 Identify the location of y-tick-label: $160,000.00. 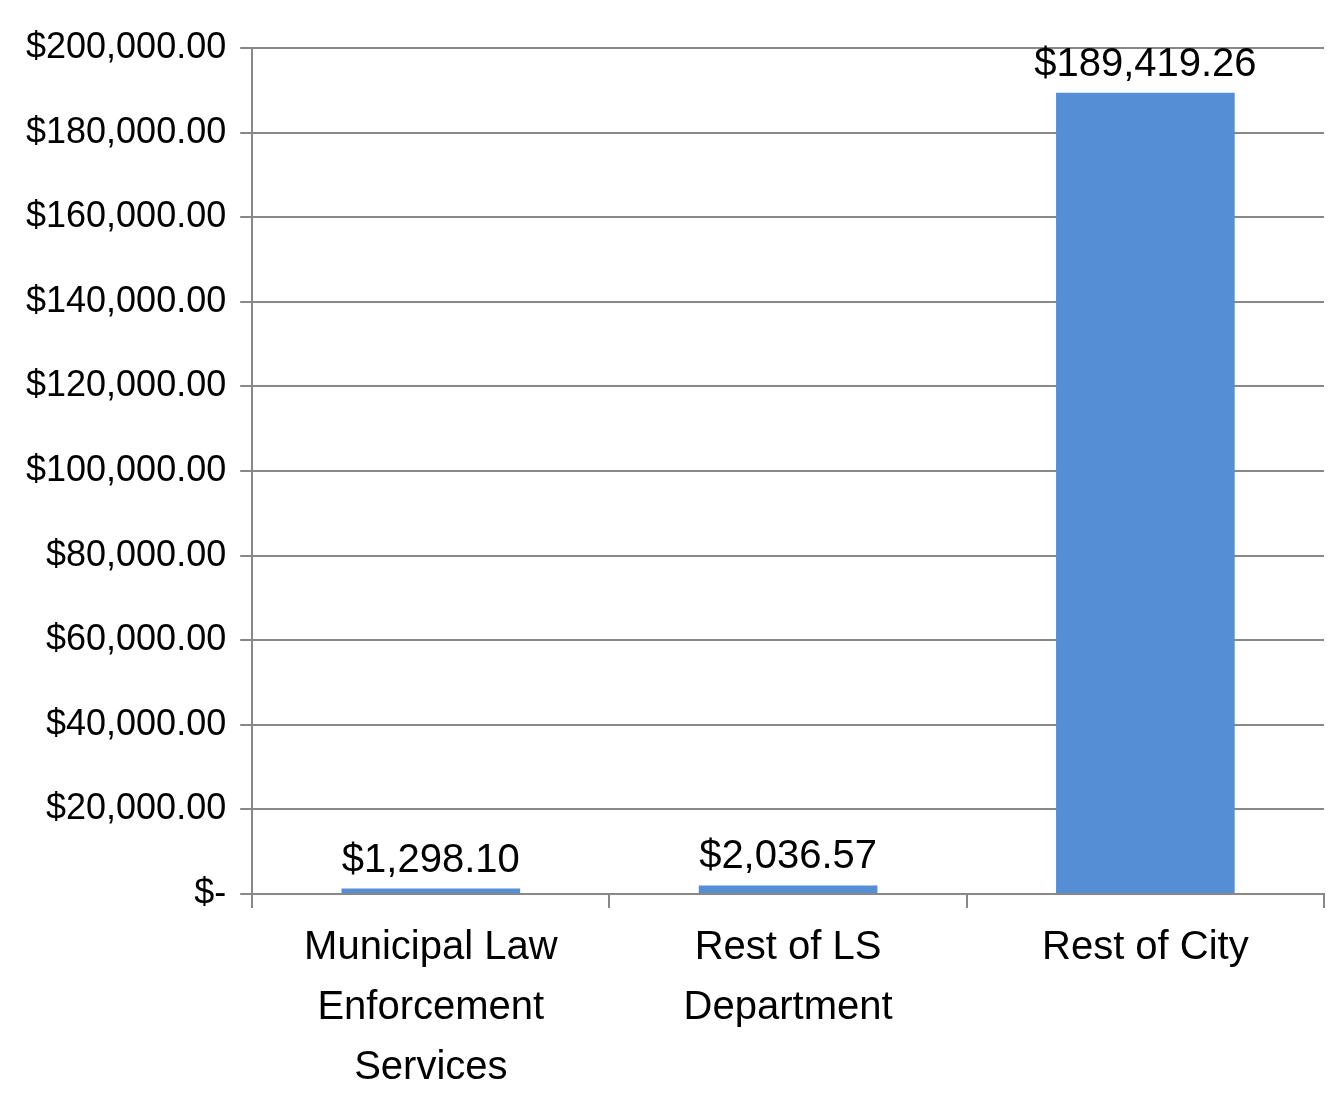
(126, 215).